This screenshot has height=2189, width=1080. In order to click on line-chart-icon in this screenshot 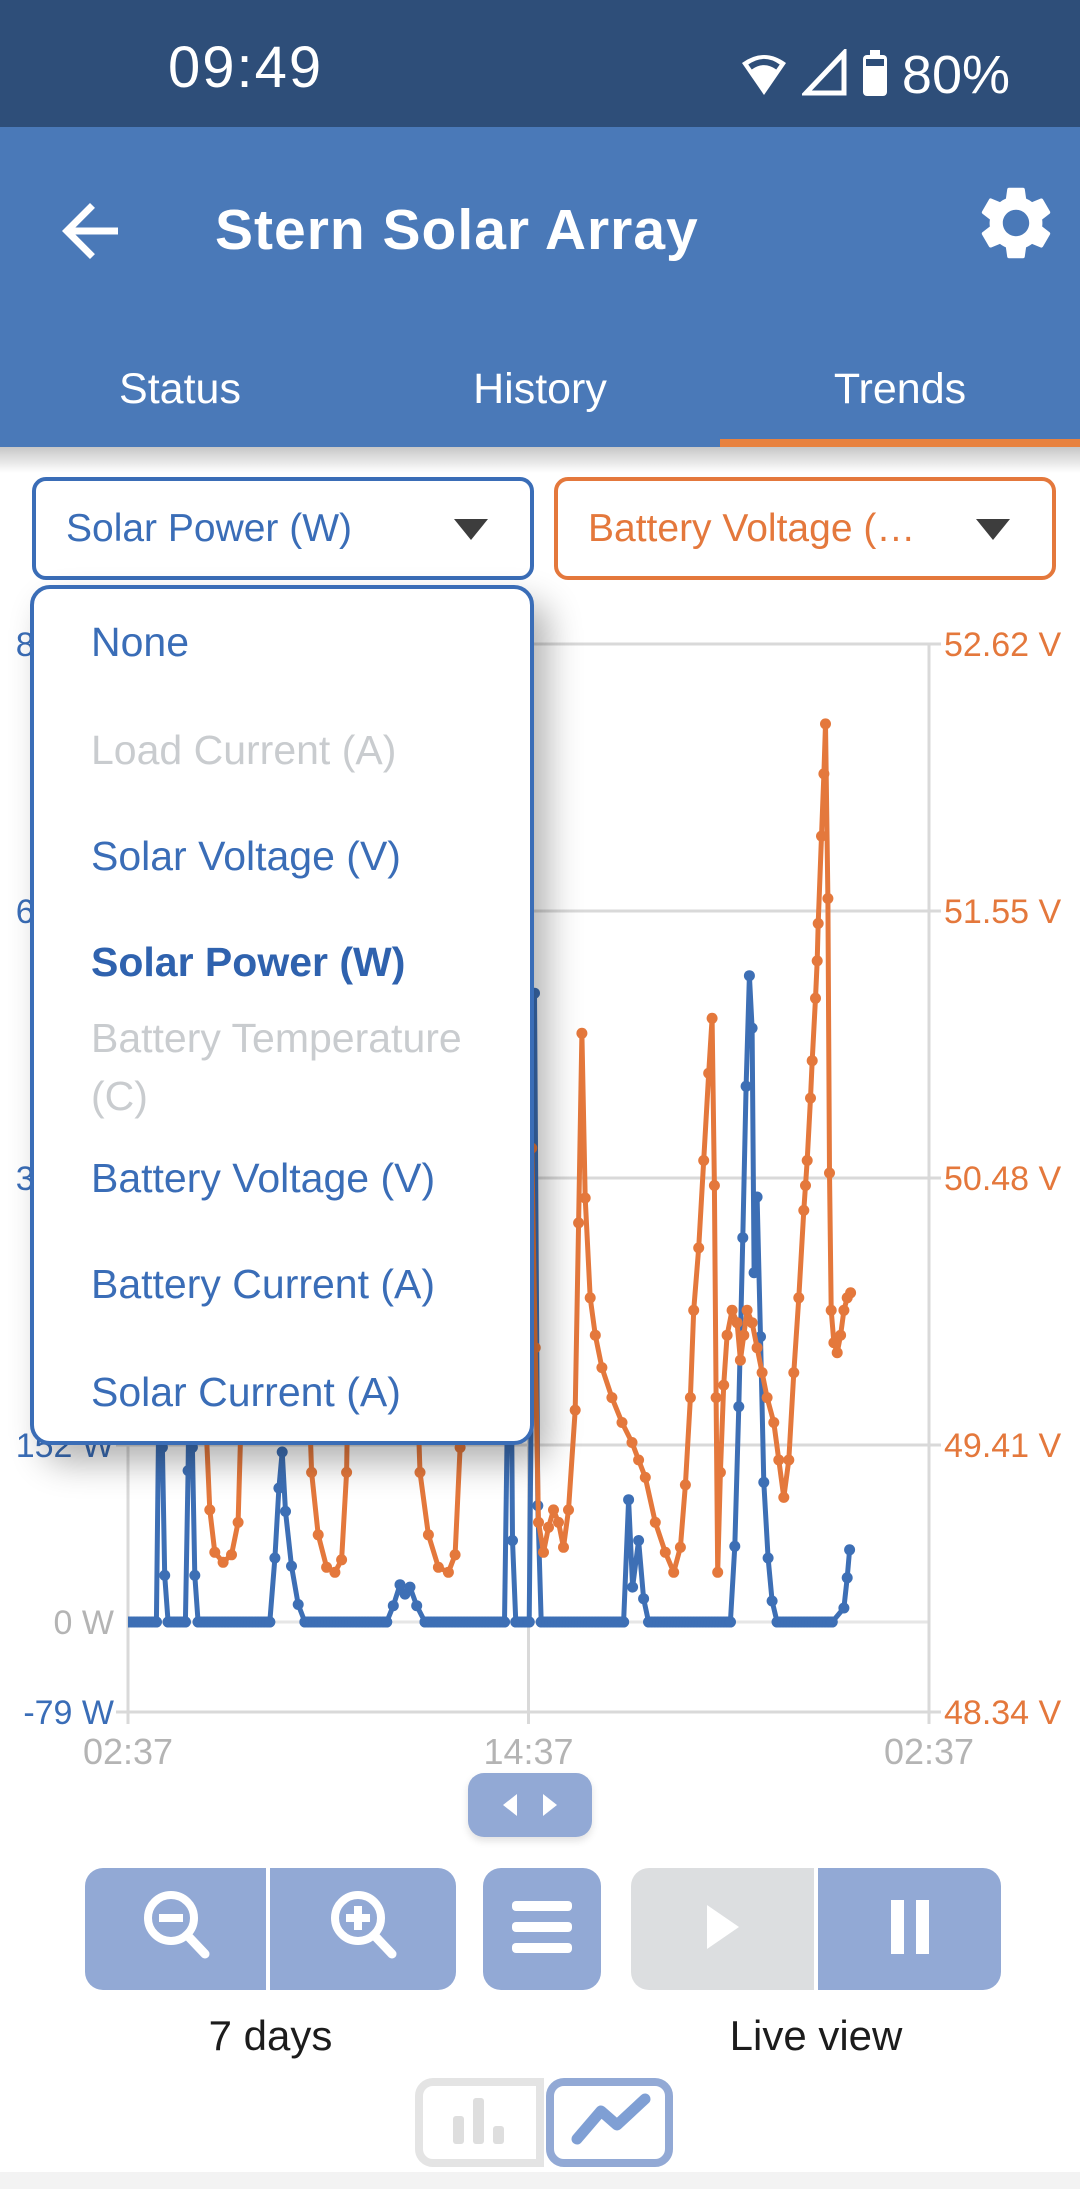, I will do `click(610, 2122)`.